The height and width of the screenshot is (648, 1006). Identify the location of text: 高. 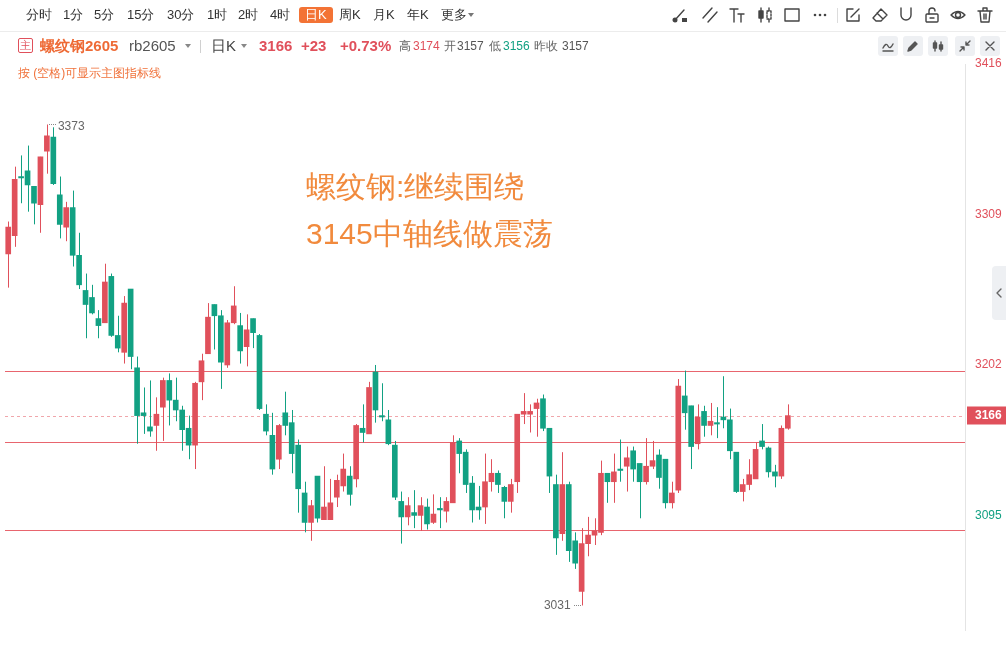
(405, 47).